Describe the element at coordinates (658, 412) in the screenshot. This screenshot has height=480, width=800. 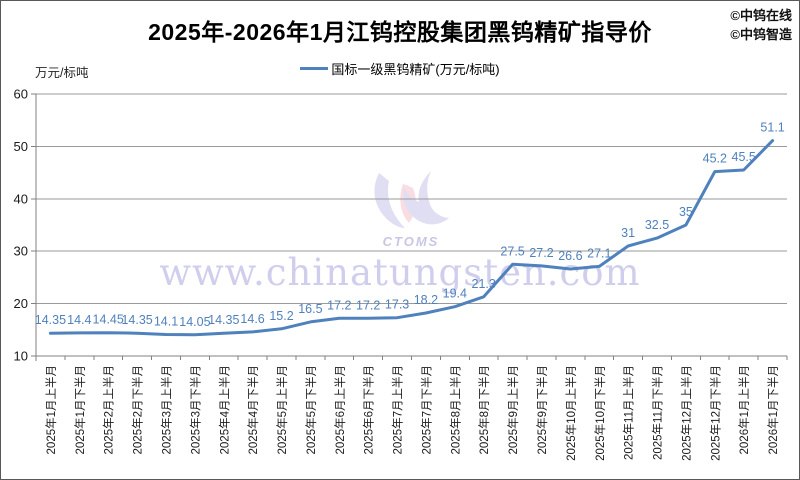
I see `svg-text: 2025年11月下半月` at that location.